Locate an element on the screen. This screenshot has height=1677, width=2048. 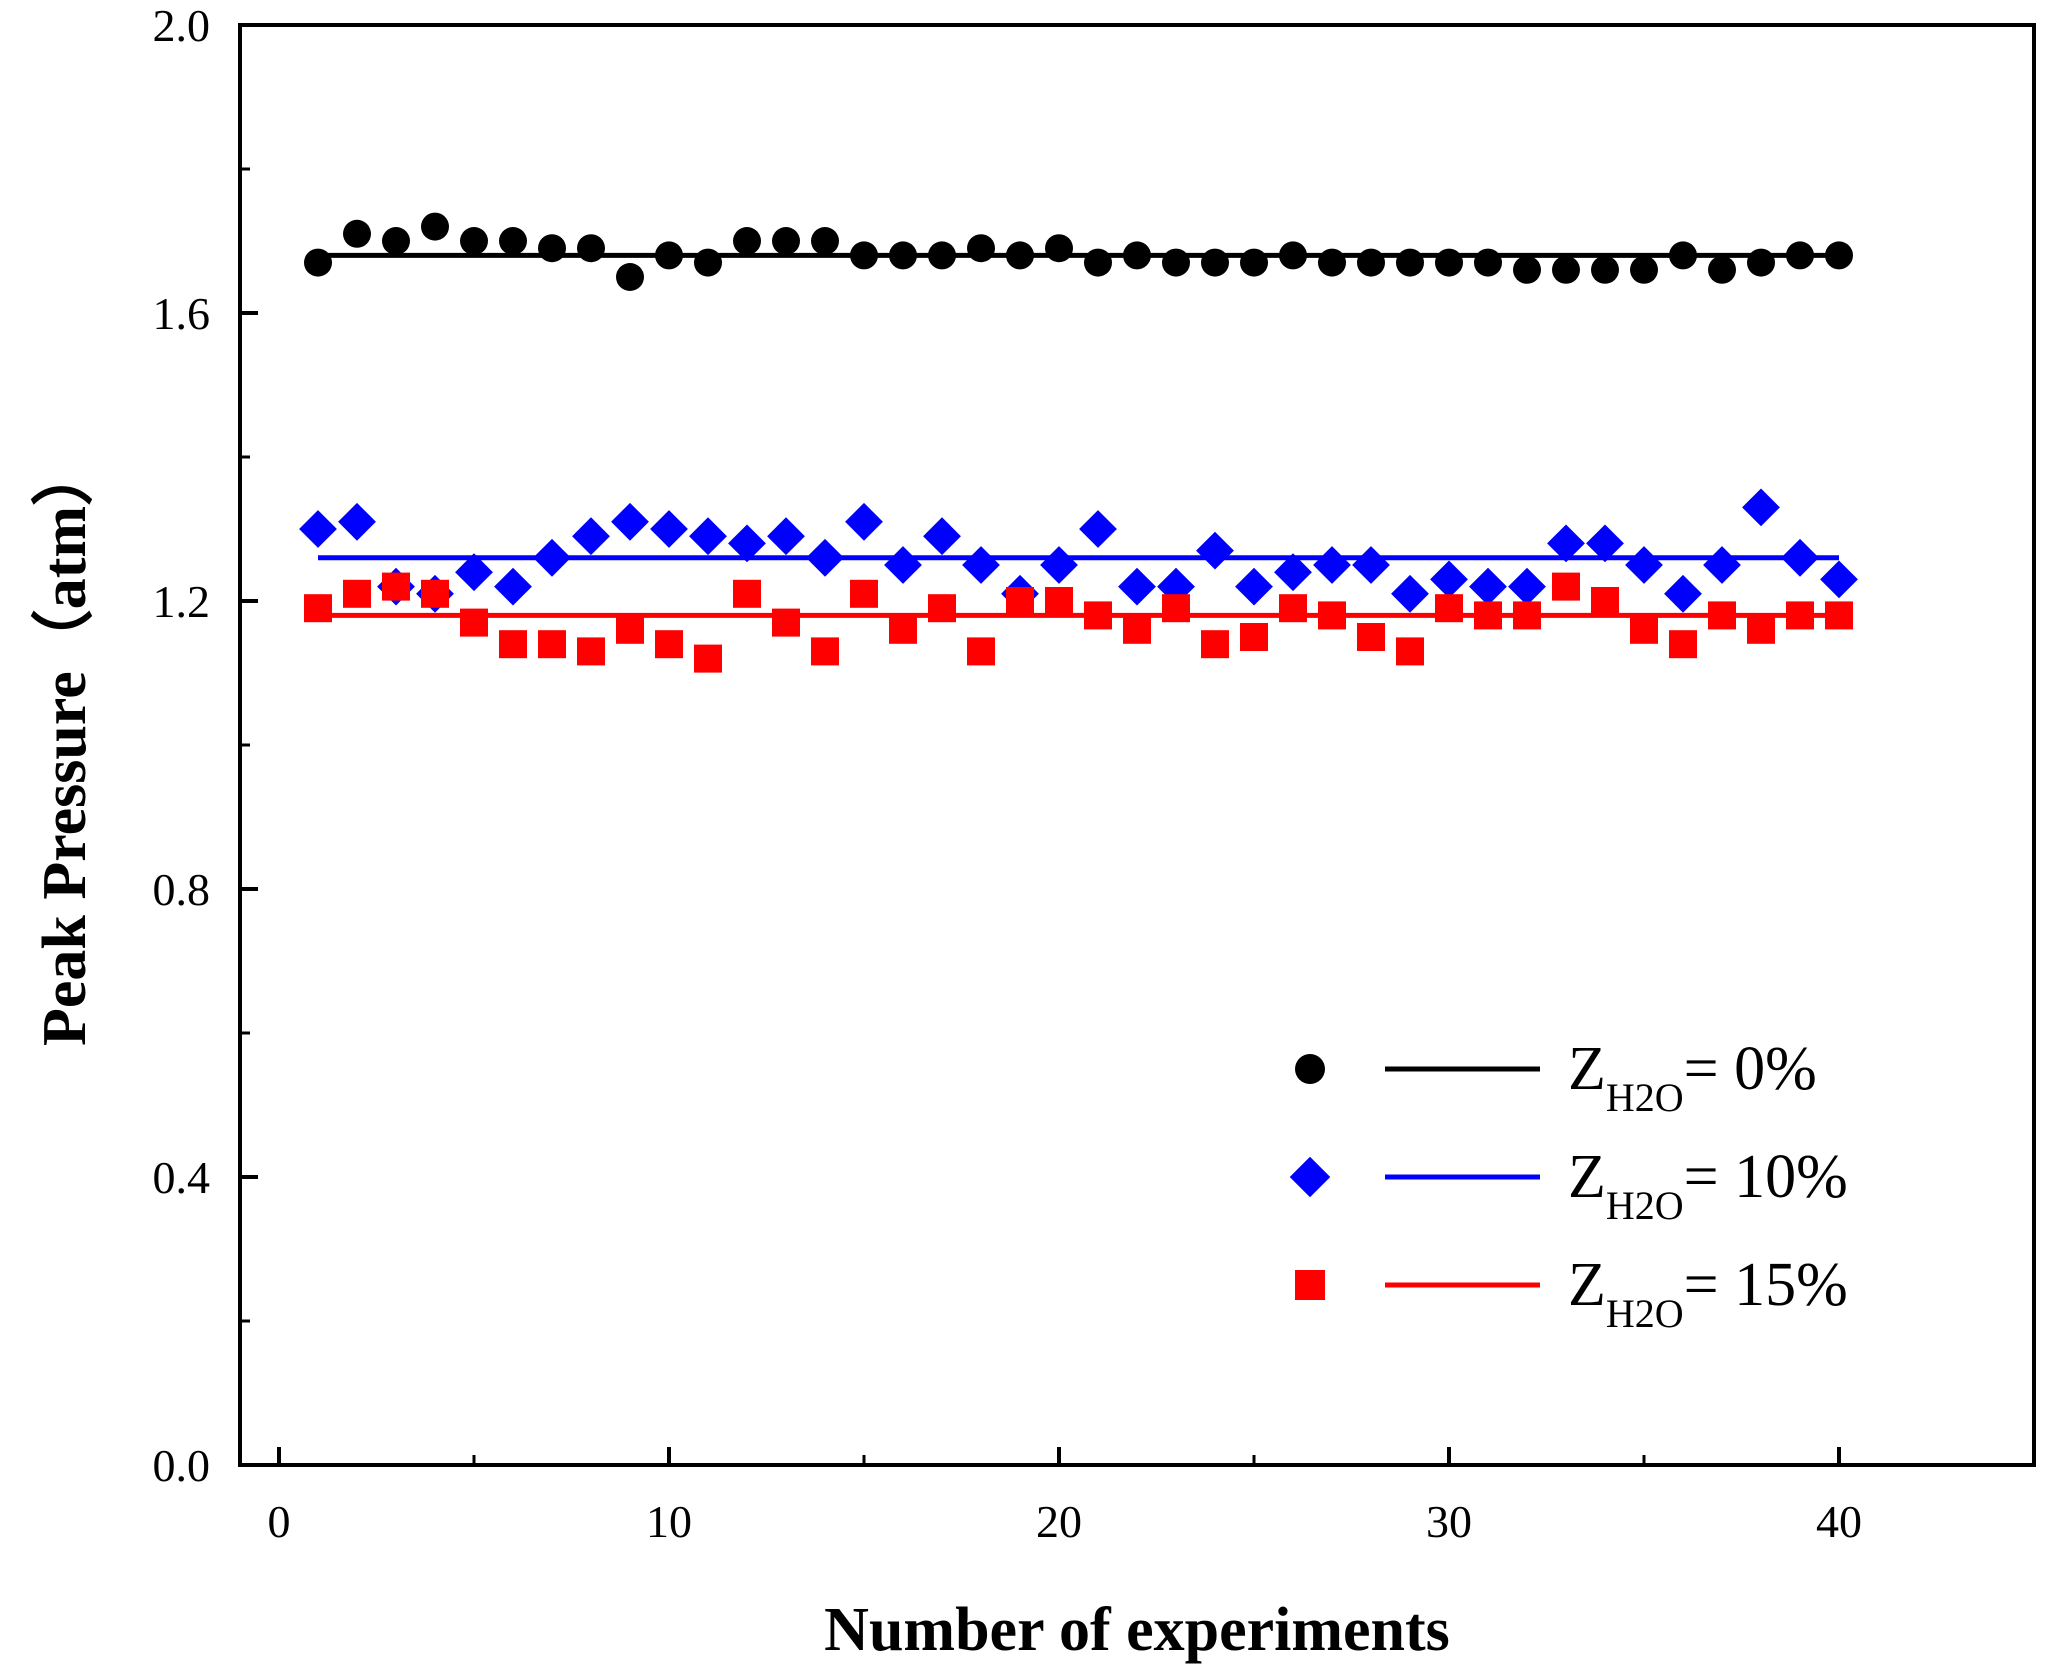
y-tick-label: 1.2 is located at coordinates (182, 601).